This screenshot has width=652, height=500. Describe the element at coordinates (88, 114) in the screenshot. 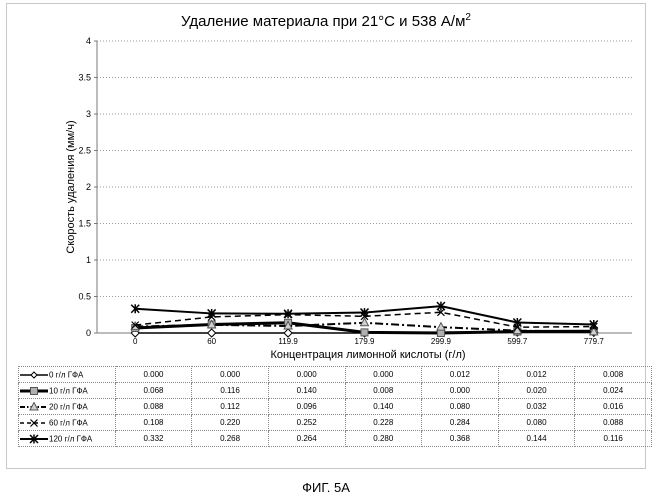

I see `y-tick-label: 3` at that location.